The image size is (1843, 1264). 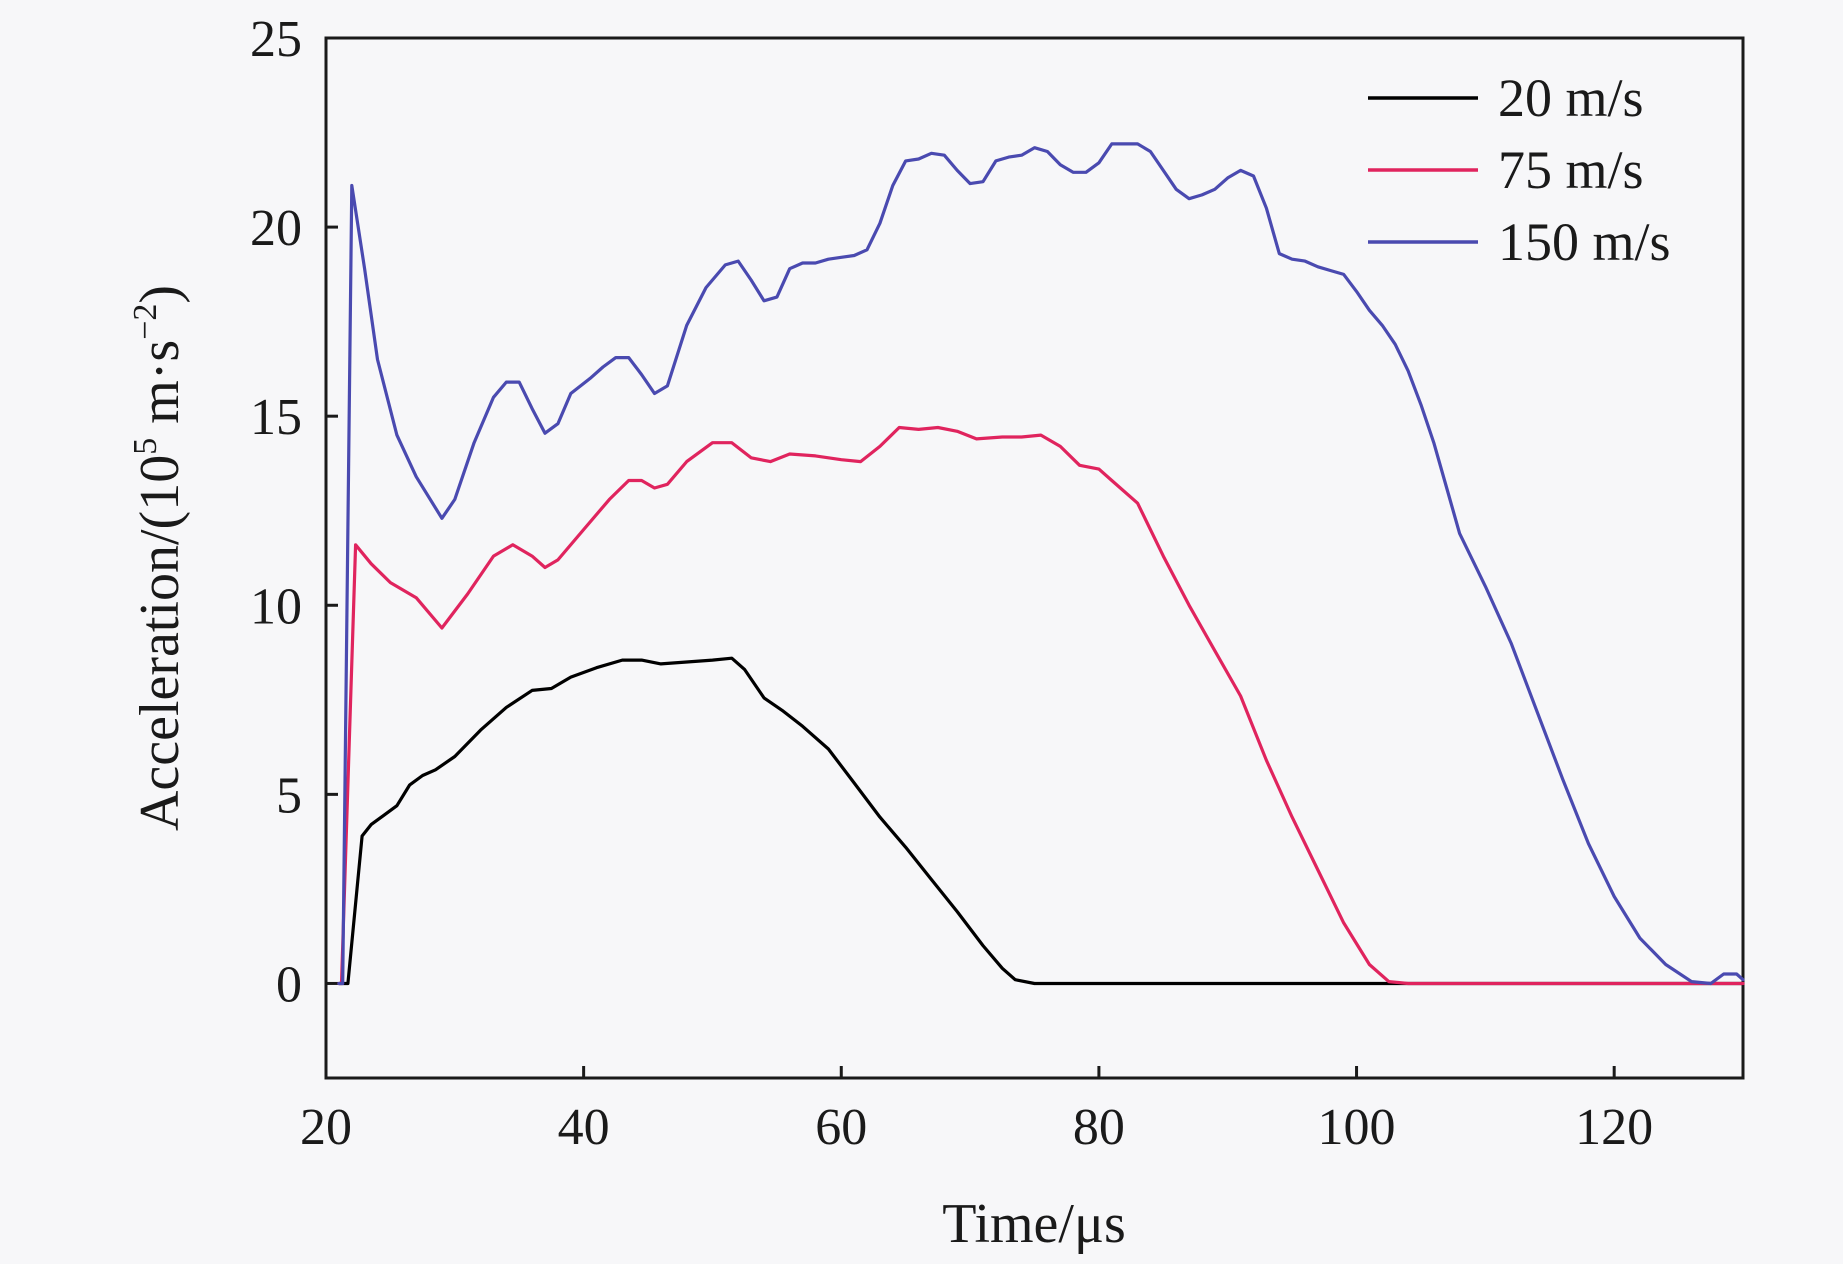 I want to click on legend-label-2: 150 m/s, so click(x=1584, y=242).